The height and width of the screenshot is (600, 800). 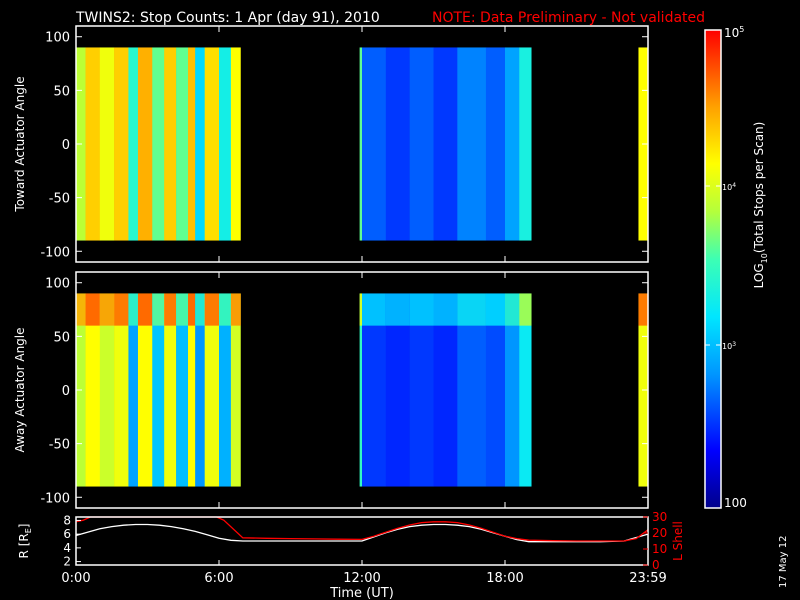 What do you see at coordinates (760, 205) in the screenshot?
I see `colorbar-axis-label: LOG10(Total Stops per Scan)` at bounding box center [760, 205].